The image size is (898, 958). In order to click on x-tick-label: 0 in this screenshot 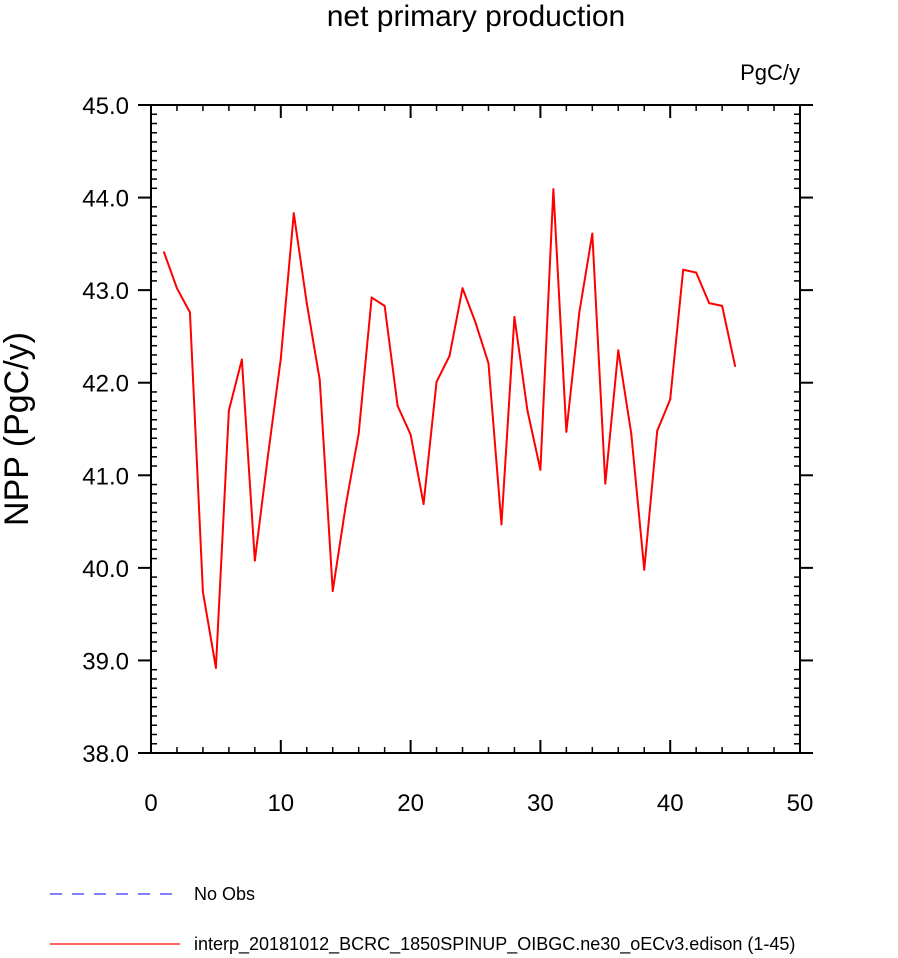, I will do `click(150, 803)`.